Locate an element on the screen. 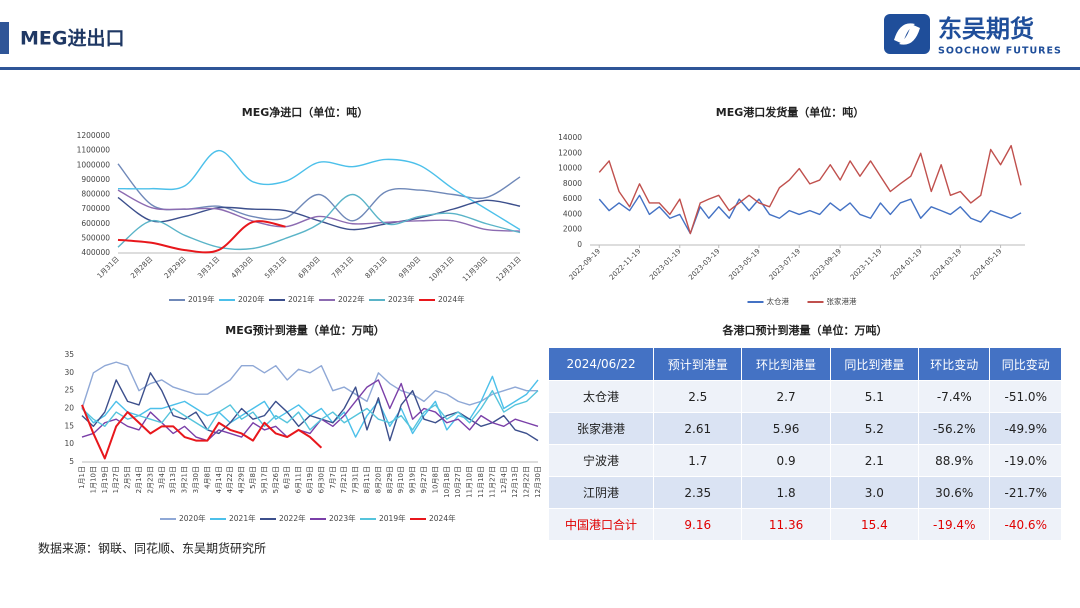 The image size is (1080, 608). table-cell: -7.4% is located at coordinates (954, 396).